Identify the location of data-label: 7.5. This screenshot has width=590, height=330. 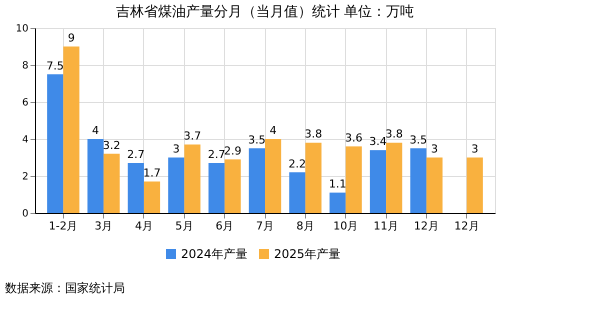
(55, 65).